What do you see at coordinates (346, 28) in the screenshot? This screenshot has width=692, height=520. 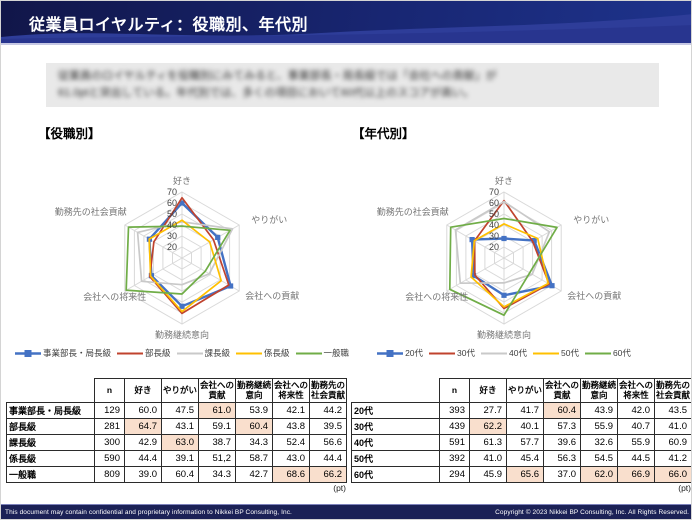 I see `title-bar-wave` at bounding box center [346, 28].